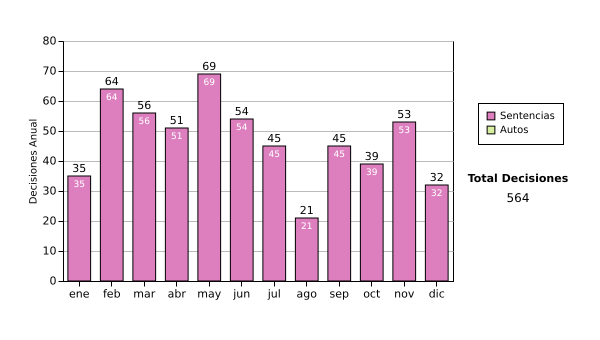 Image resolution: width=600 pixels, height=340 pixels. What do you see at coordinates (514, 130) in the screenshot?
I see `legend-label: Autos` at bounding box center [514, 130].